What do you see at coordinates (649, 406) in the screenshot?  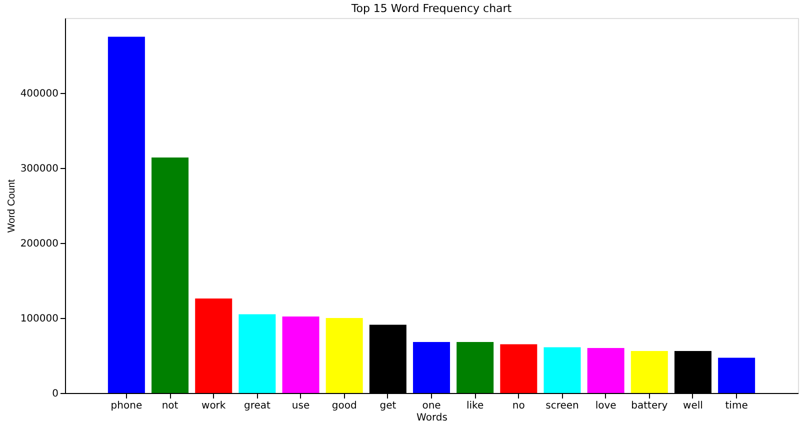 I see `x-tick-label: battery` at bounding box center [649, 406].